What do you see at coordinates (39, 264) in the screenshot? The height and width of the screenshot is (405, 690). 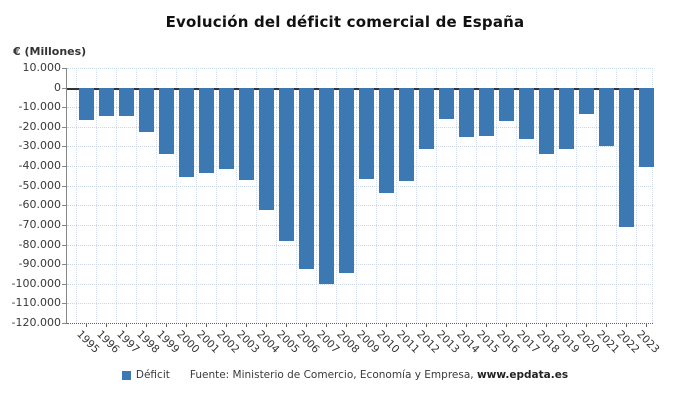 I see `y-tick-label: -90.000` at bounding box center [39, 264].